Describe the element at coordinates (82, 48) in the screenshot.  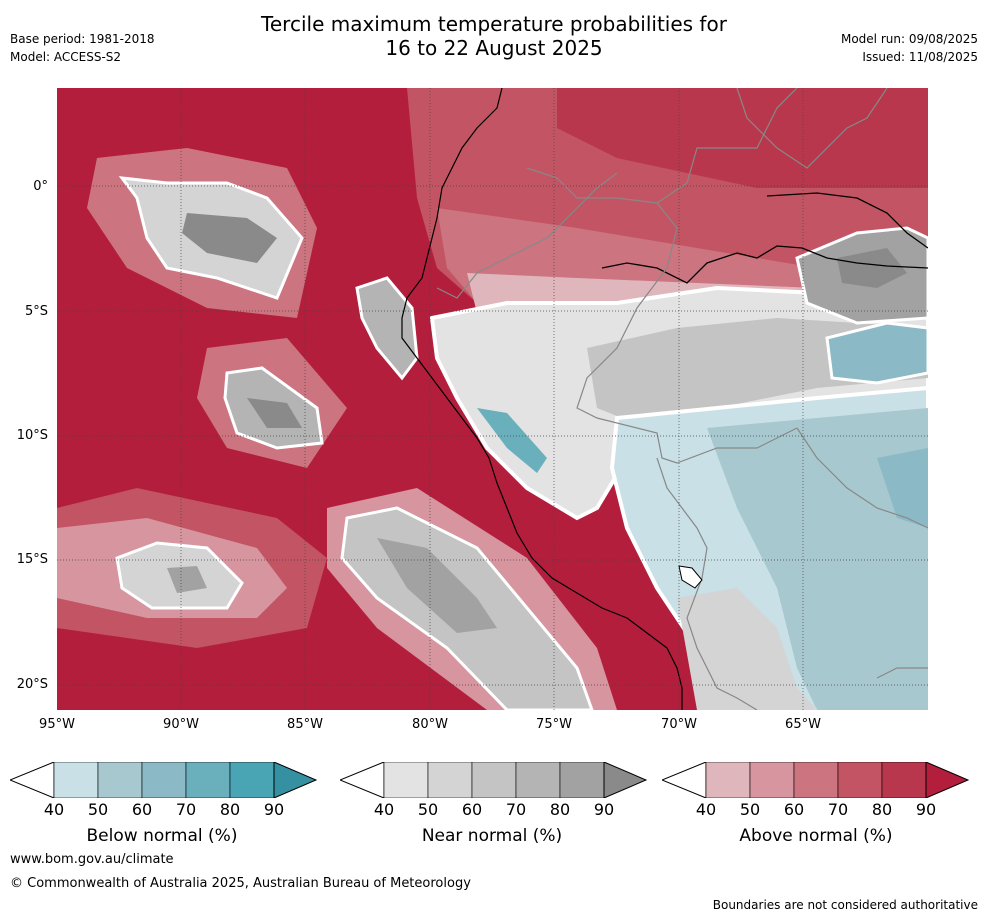
I see `meta-left: Base period: 1981-2018 Model: ACCESS-S2` at that location.